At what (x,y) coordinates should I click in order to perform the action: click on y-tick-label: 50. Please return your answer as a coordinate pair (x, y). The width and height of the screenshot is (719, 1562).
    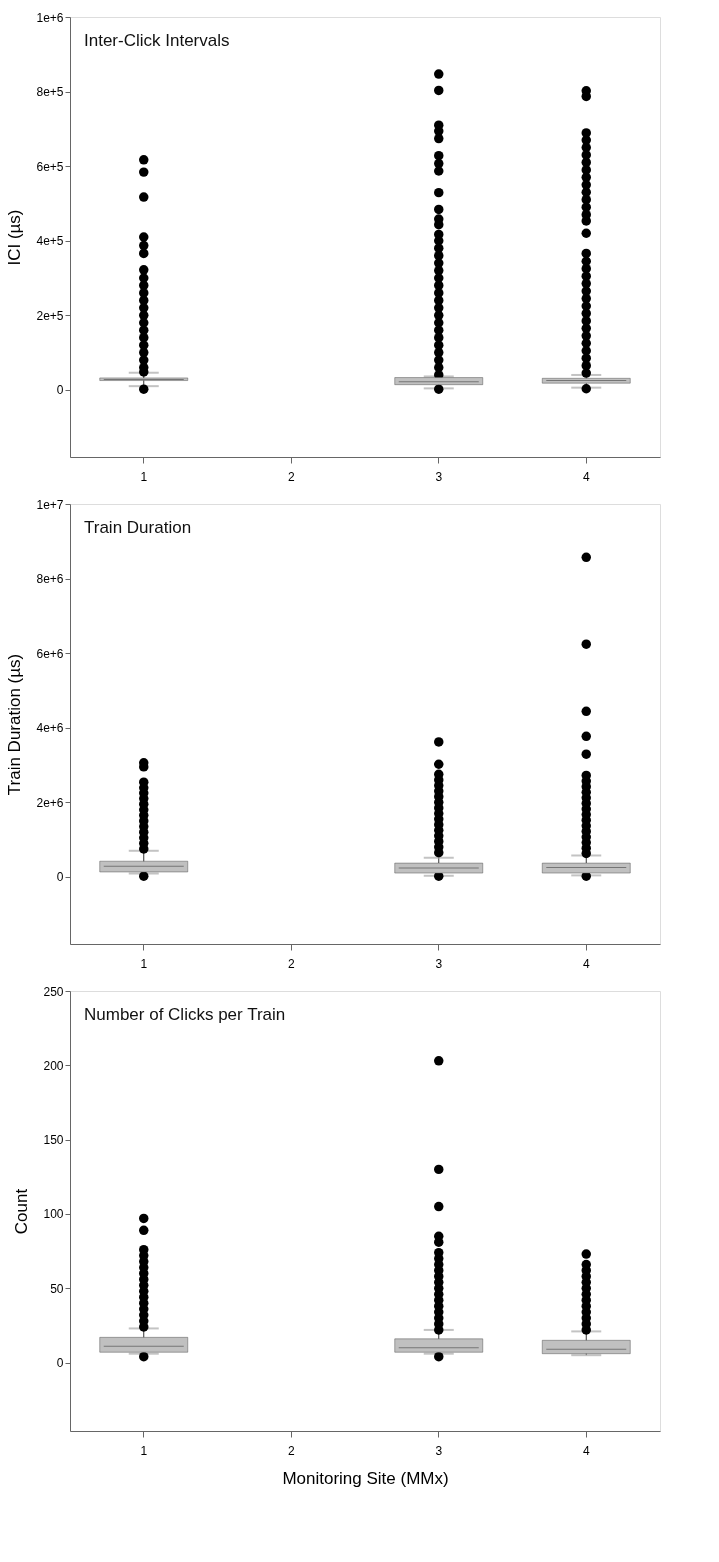
    Looking at the image, I should click on (57, 1288).